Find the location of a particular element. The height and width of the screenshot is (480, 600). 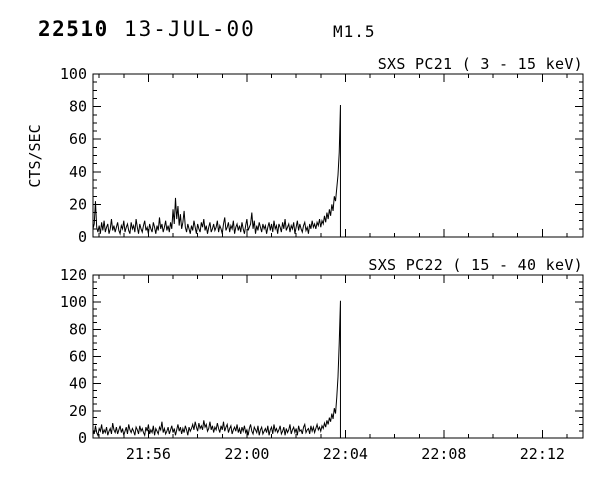

y-axis-label: CTS/SEC is located at coordinates (35, 155).